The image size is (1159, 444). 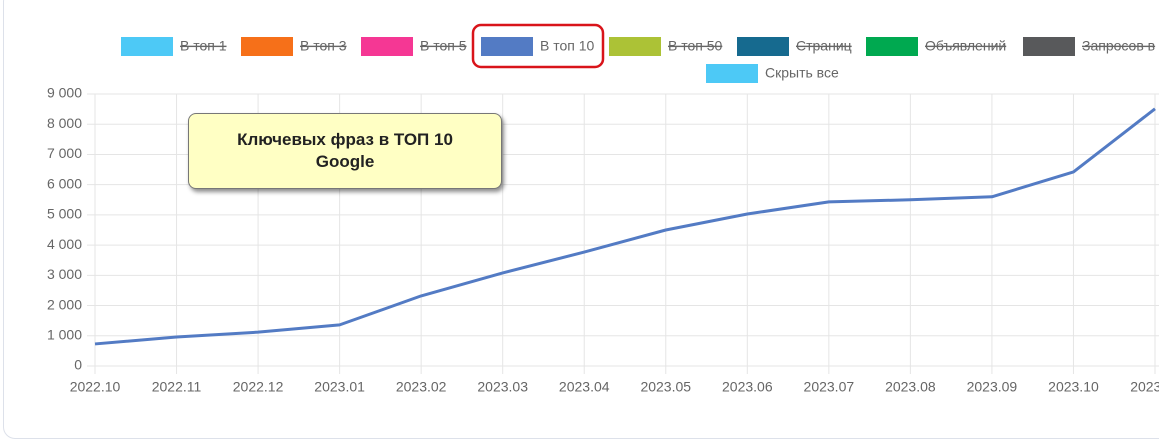 I want to click on y-tick-label: 9 000, so click(x=64, y=93).